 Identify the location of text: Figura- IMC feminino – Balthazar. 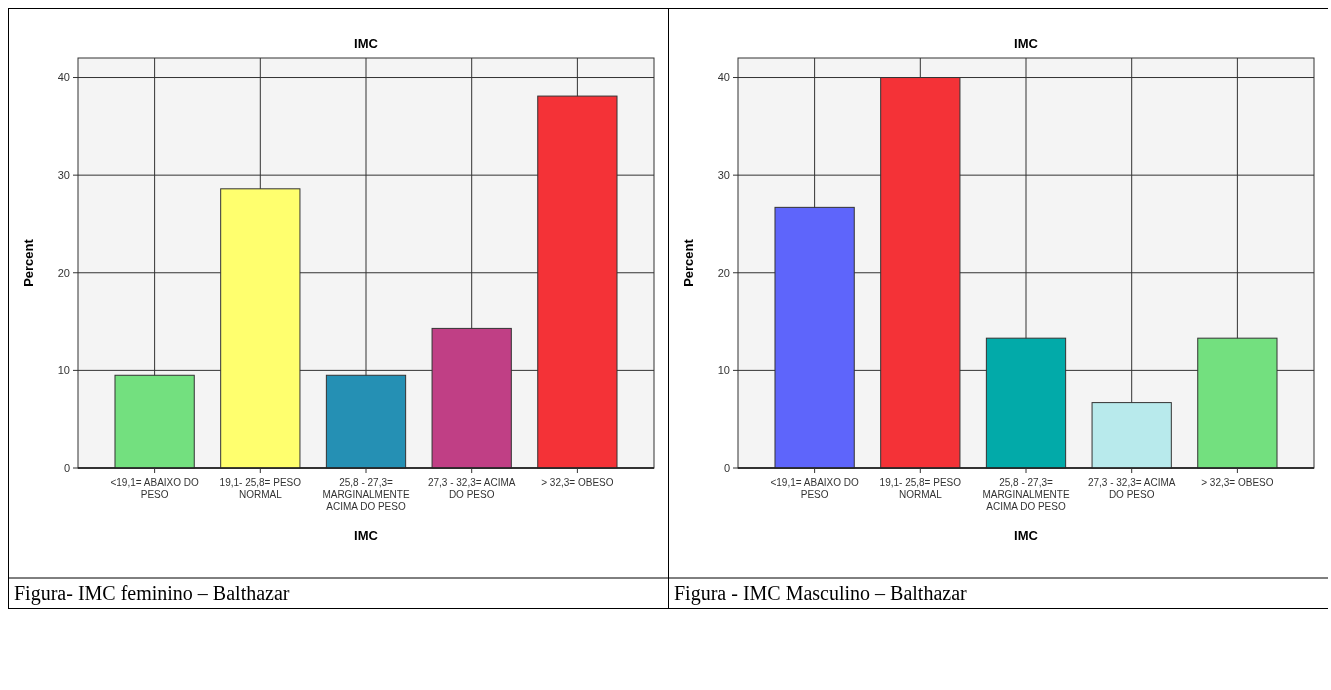
(152, 593).